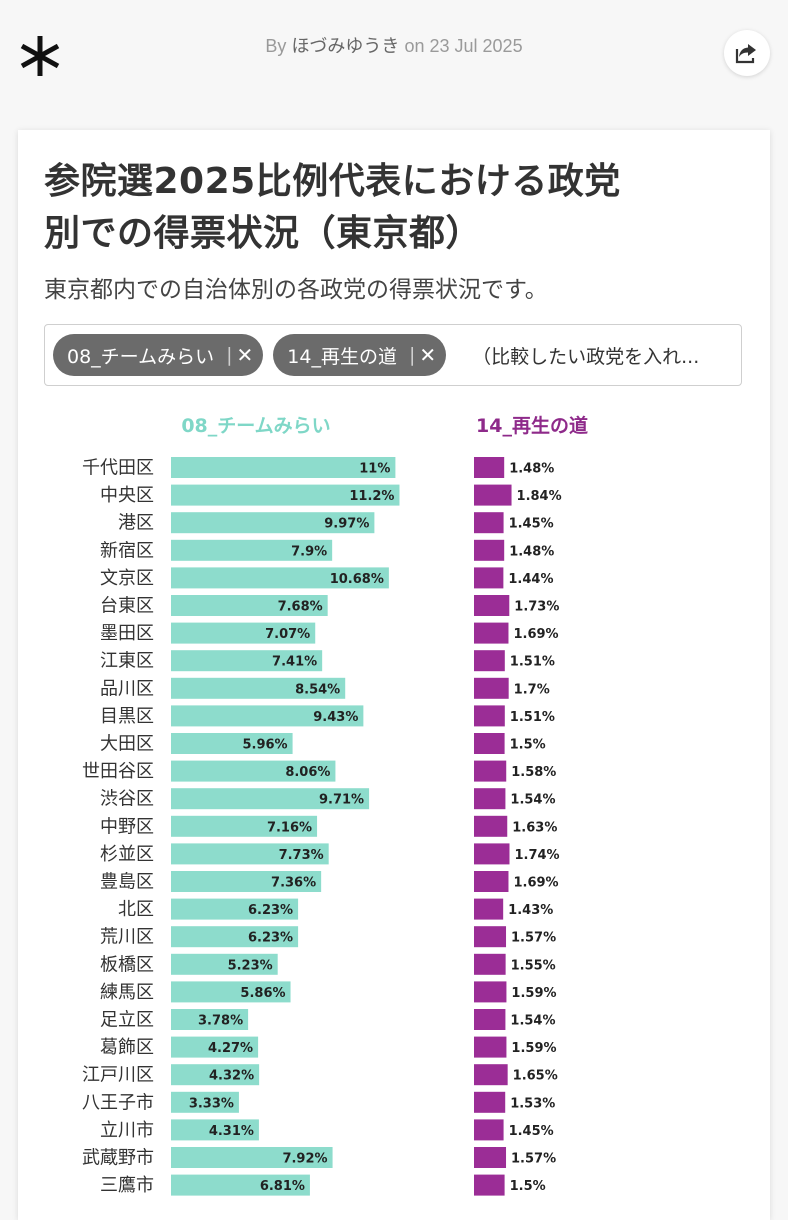  I want to click on value-label-saisei-no-michi: 1.45%, so click(531, 1131).